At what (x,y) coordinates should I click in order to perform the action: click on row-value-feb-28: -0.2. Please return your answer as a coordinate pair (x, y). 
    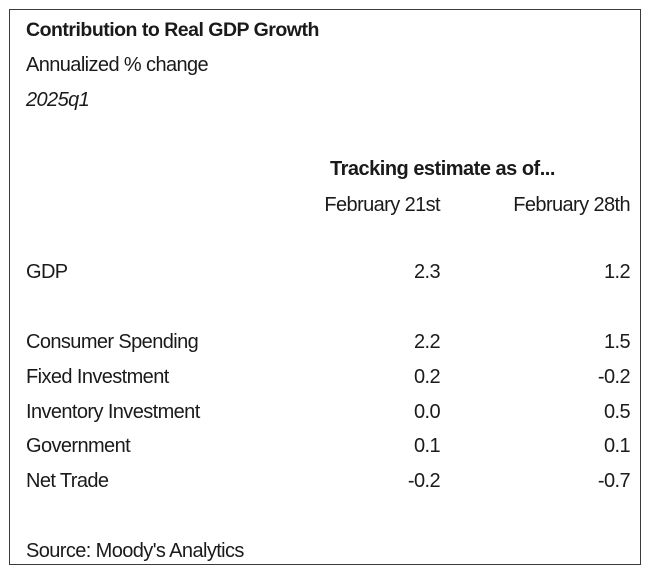
    Looking at the image, I should click on (614, 377).